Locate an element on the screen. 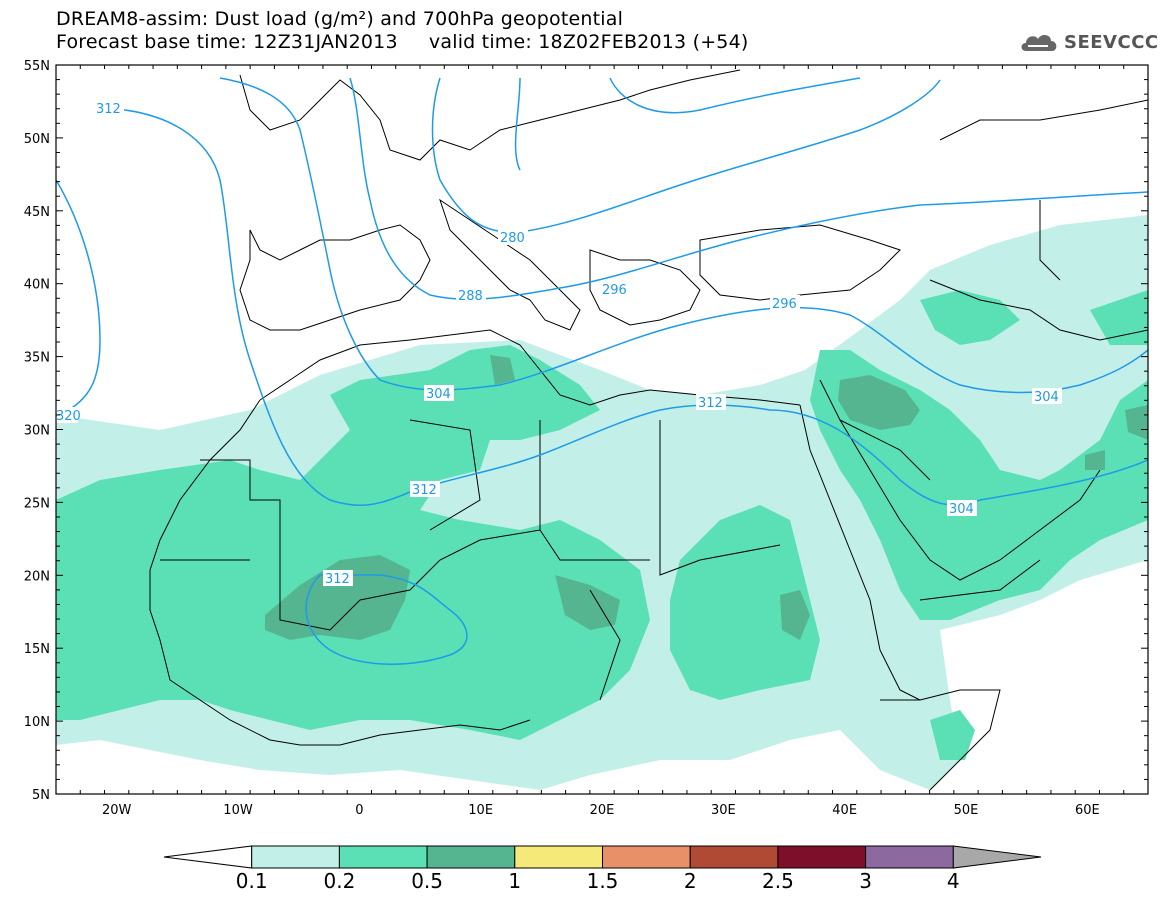 The width and height of the screenshot is (1165, 907). logo-text: SEEVCCC is located at coordinates (1111, 42).